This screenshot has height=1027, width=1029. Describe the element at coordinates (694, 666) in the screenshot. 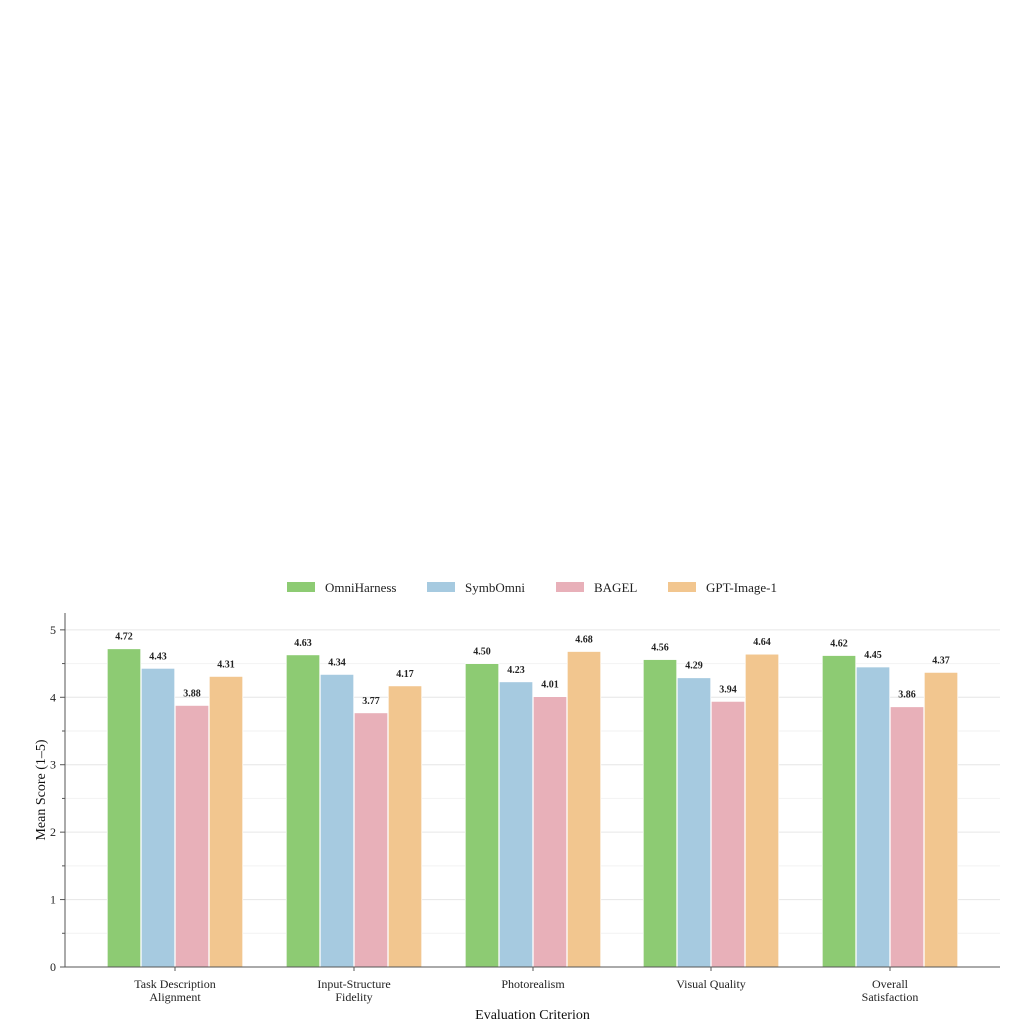

I see `data-label: 4.29` at that location.